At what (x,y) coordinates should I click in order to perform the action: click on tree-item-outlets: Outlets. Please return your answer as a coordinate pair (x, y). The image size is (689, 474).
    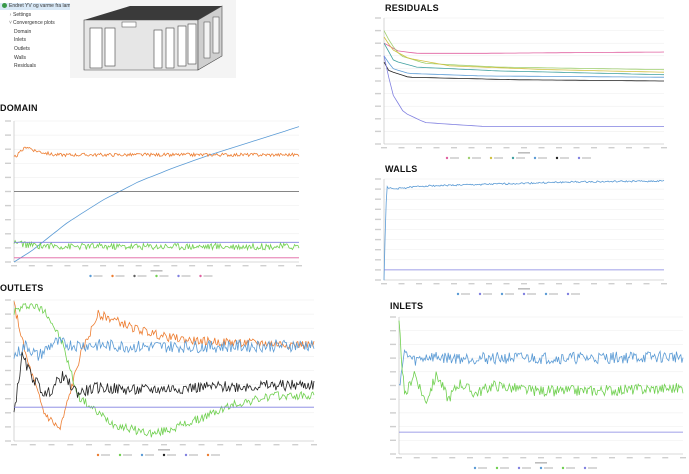
    Looking at the image, I should click on (35, 49).